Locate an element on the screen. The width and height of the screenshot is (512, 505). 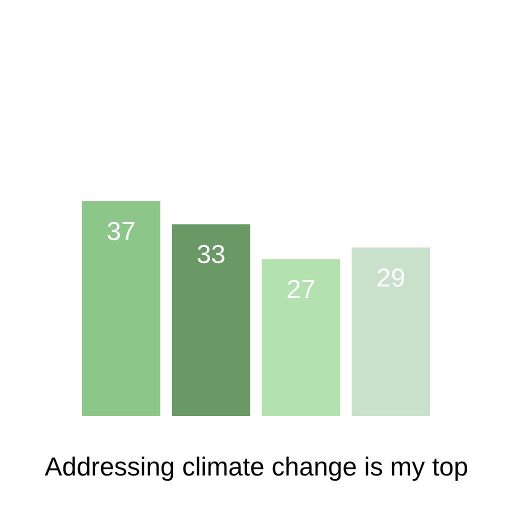
data-label: 37 is located at coordinates (121, 231).